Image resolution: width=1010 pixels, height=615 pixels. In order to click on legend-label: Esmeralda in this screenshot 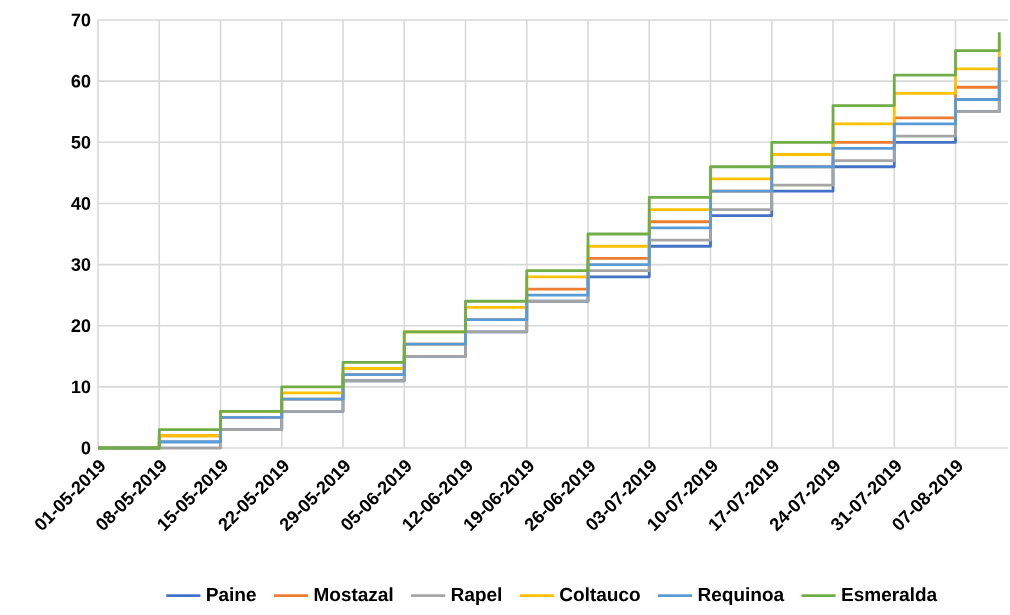, I will do `click(890, 594)`.